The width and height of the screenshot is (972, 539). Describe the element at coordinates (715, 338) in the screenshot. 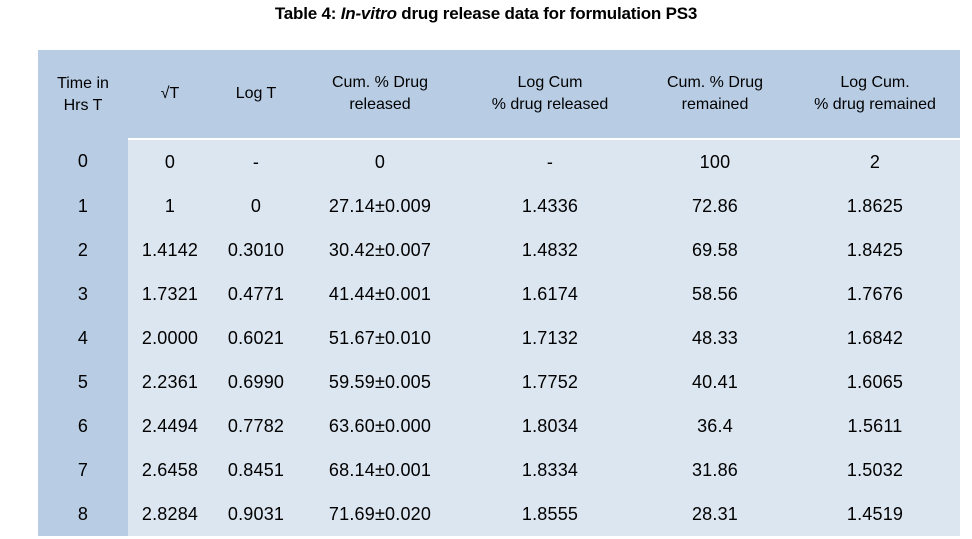

I see `table-cell: 48.33` at that location.